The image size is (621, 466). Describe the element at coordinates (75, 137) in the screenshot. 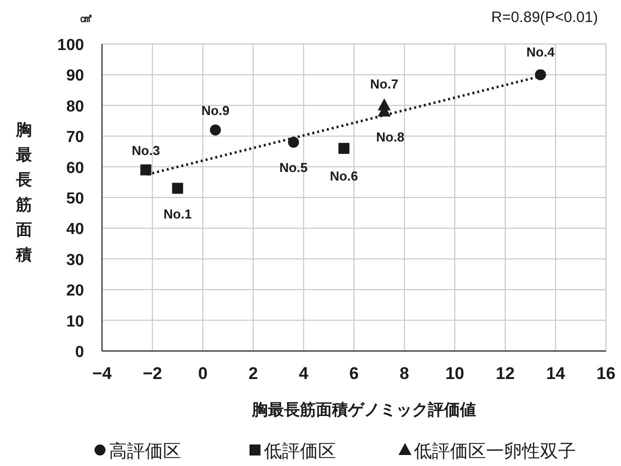

I see `y-tick-label: 70` at that location.